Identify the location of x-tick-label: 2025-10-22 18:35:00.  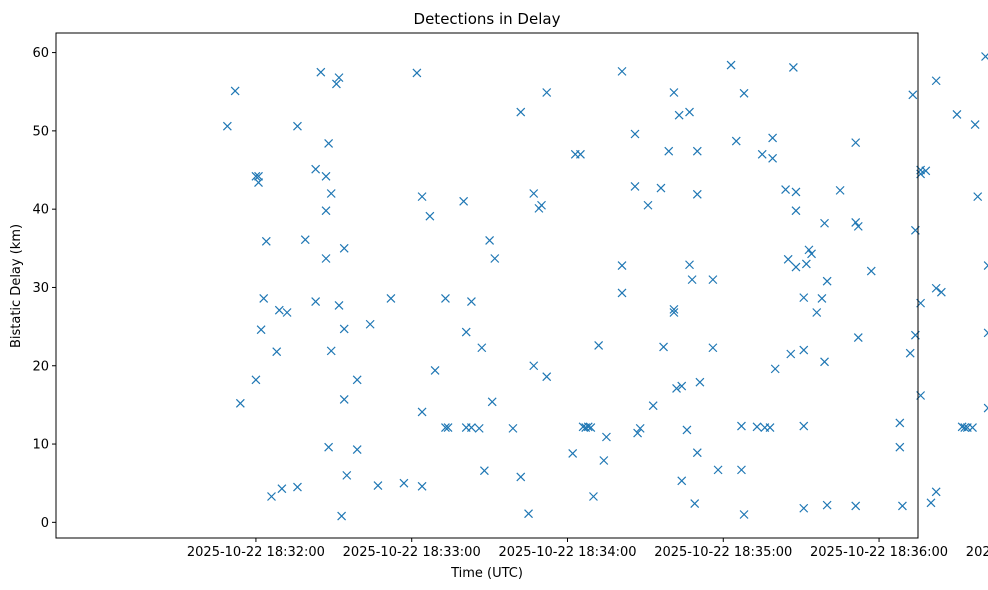
(723, 552).